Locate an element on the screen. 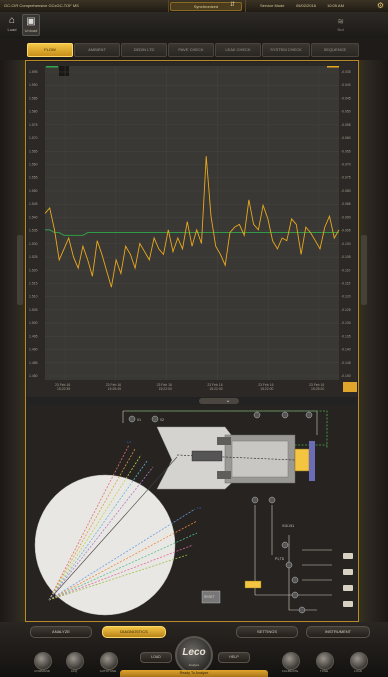  valve-label-v2: V2 is located at coordinates (162, 420).